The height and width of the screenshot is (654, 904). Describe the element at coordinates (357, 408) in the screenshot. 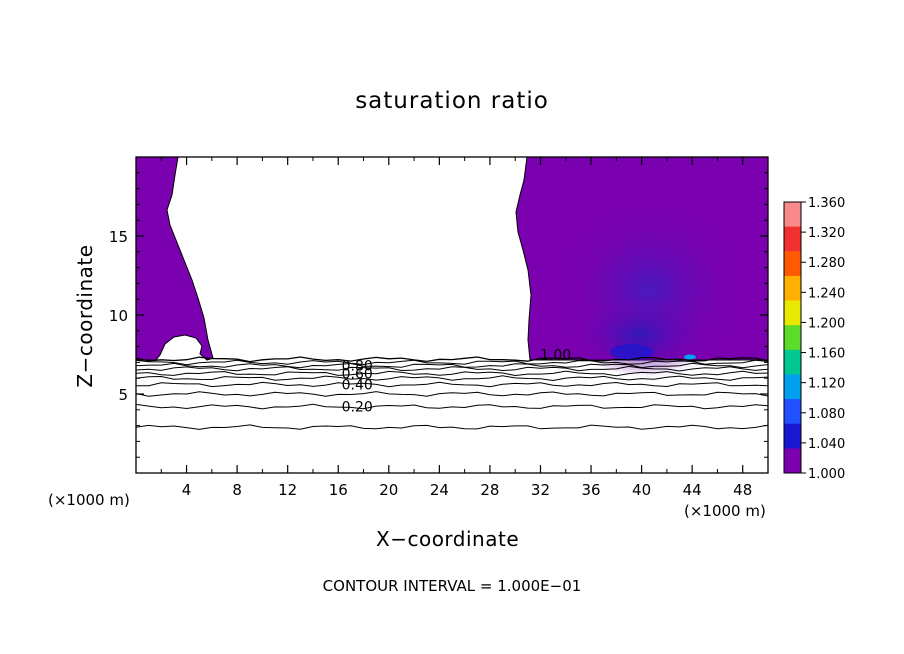

I see `contour-label: 0.20` at that location.